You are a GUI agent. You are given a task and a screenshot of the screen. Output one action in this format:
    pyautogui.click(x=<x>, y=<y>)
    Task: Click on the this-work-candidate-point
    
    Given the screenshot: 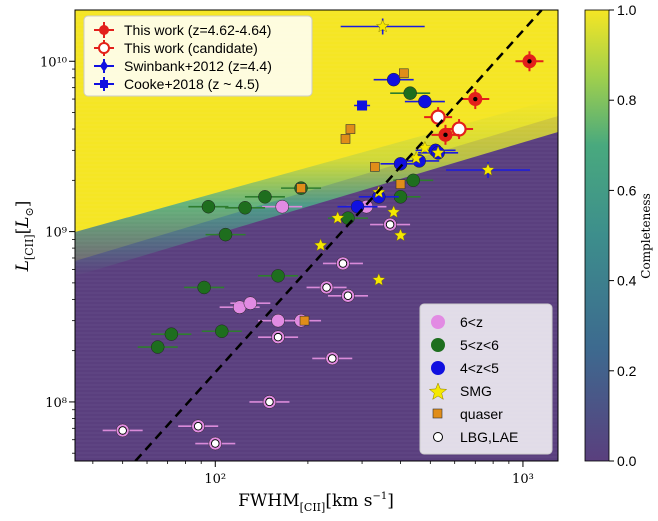 What is the action you would take?
    pyautogui.click(x=459, y=129)
    